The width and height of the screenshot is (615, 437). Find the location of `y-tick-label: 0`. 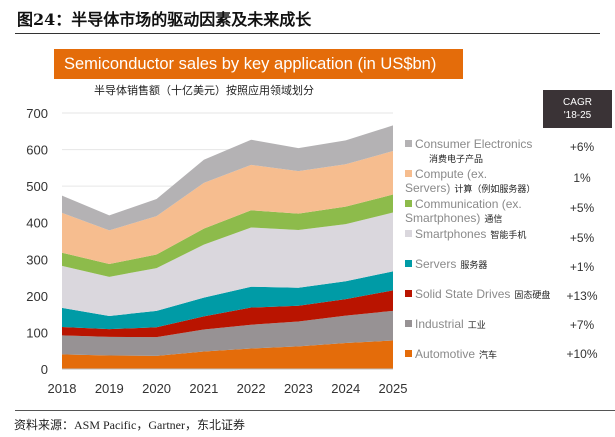

y-tick-label: 0 is located at coordinates (44, 369).